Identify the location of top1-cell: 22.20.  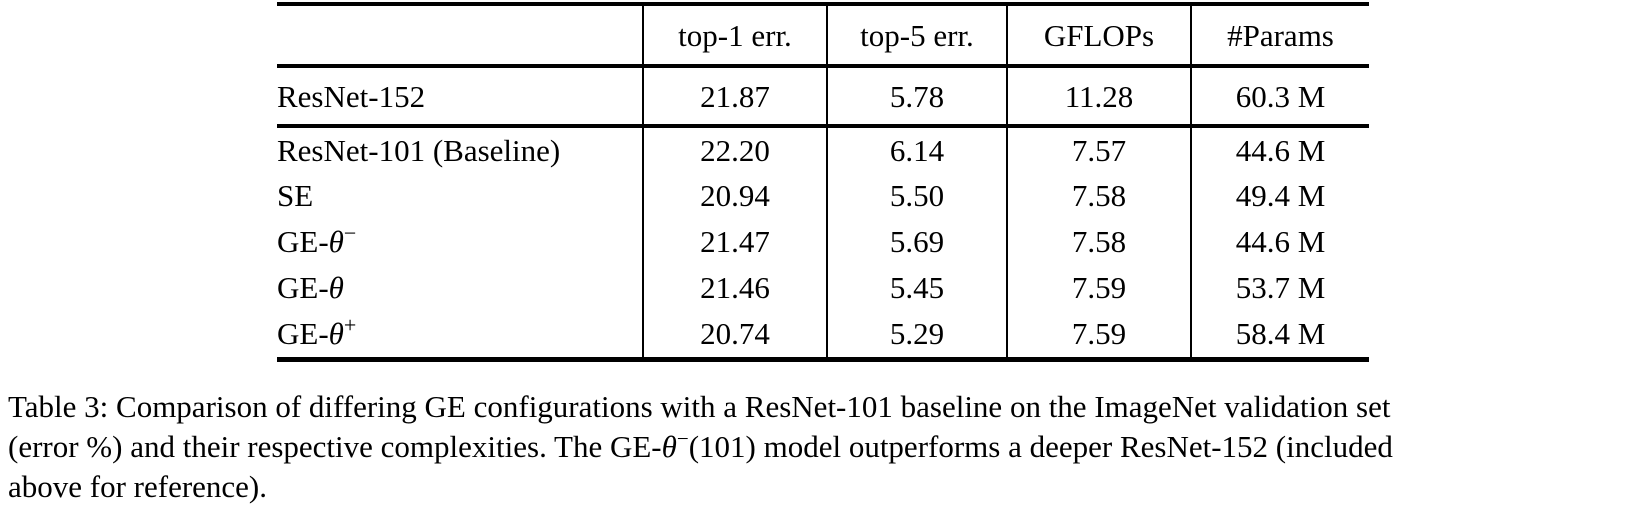
(734, 149).